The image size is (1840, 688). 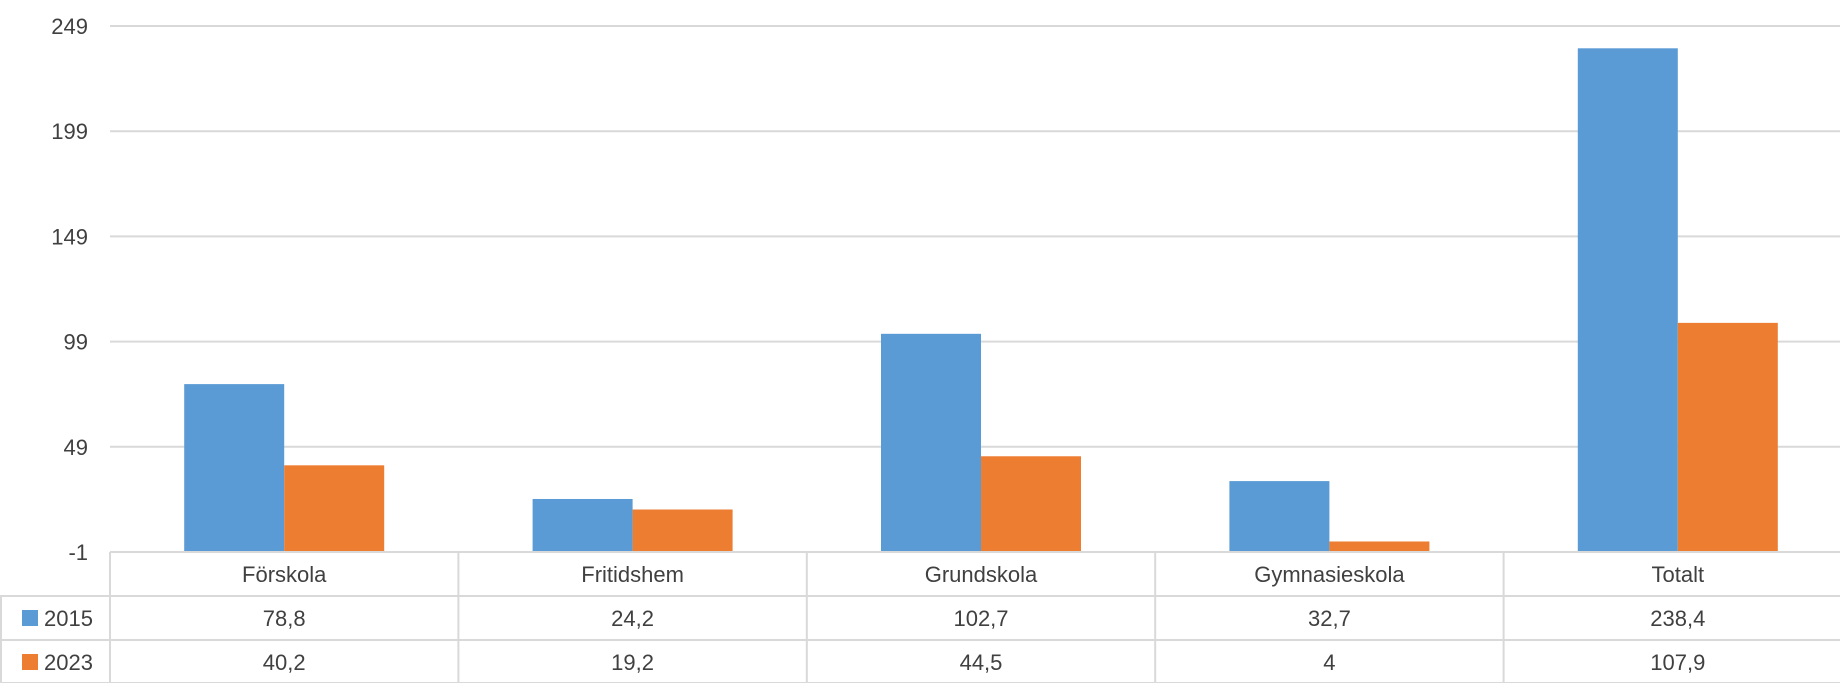 What do you see at coordinates (69, 26) in the screenshot?
I see `y-tick-label: 249` at bounding box center [69, 26].